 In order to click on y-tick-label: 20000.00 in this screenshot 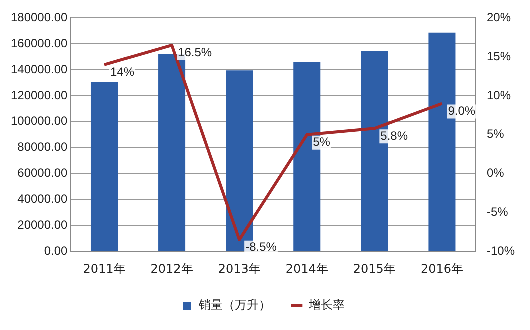, I will do `click(43, 225)`.